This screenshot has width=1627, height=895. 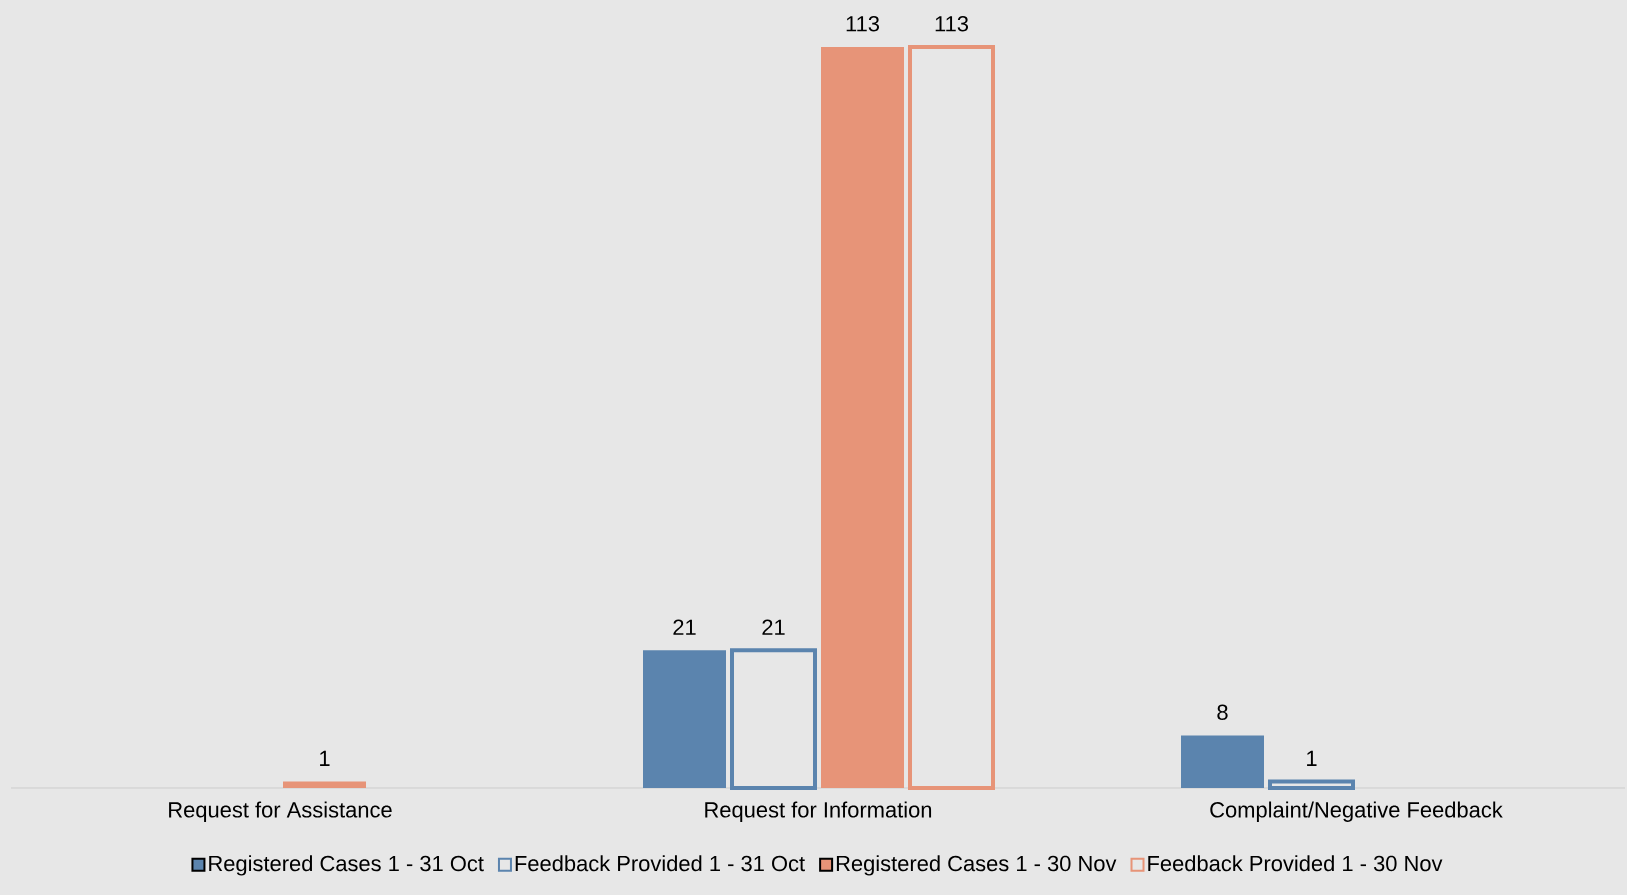 What do you see at coordinates (1356, 811) in the screenshot?
I see `x-tick-label: Complaint/Negative Feedback` at bounding box center [1356, 811].